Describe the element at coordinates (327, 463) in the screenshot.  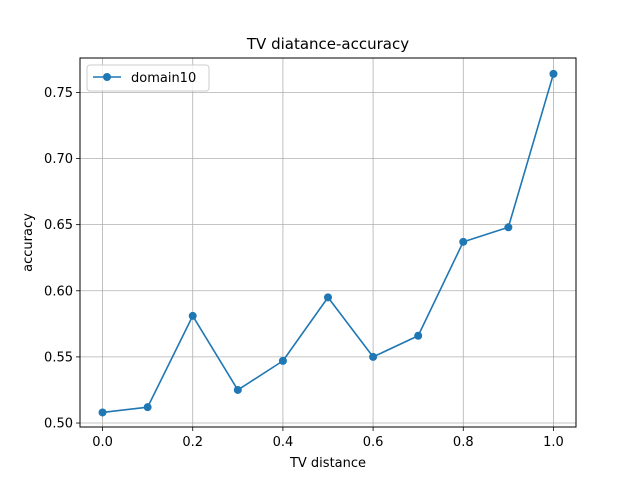
I see `x-axis-label: TV distance` at that location.